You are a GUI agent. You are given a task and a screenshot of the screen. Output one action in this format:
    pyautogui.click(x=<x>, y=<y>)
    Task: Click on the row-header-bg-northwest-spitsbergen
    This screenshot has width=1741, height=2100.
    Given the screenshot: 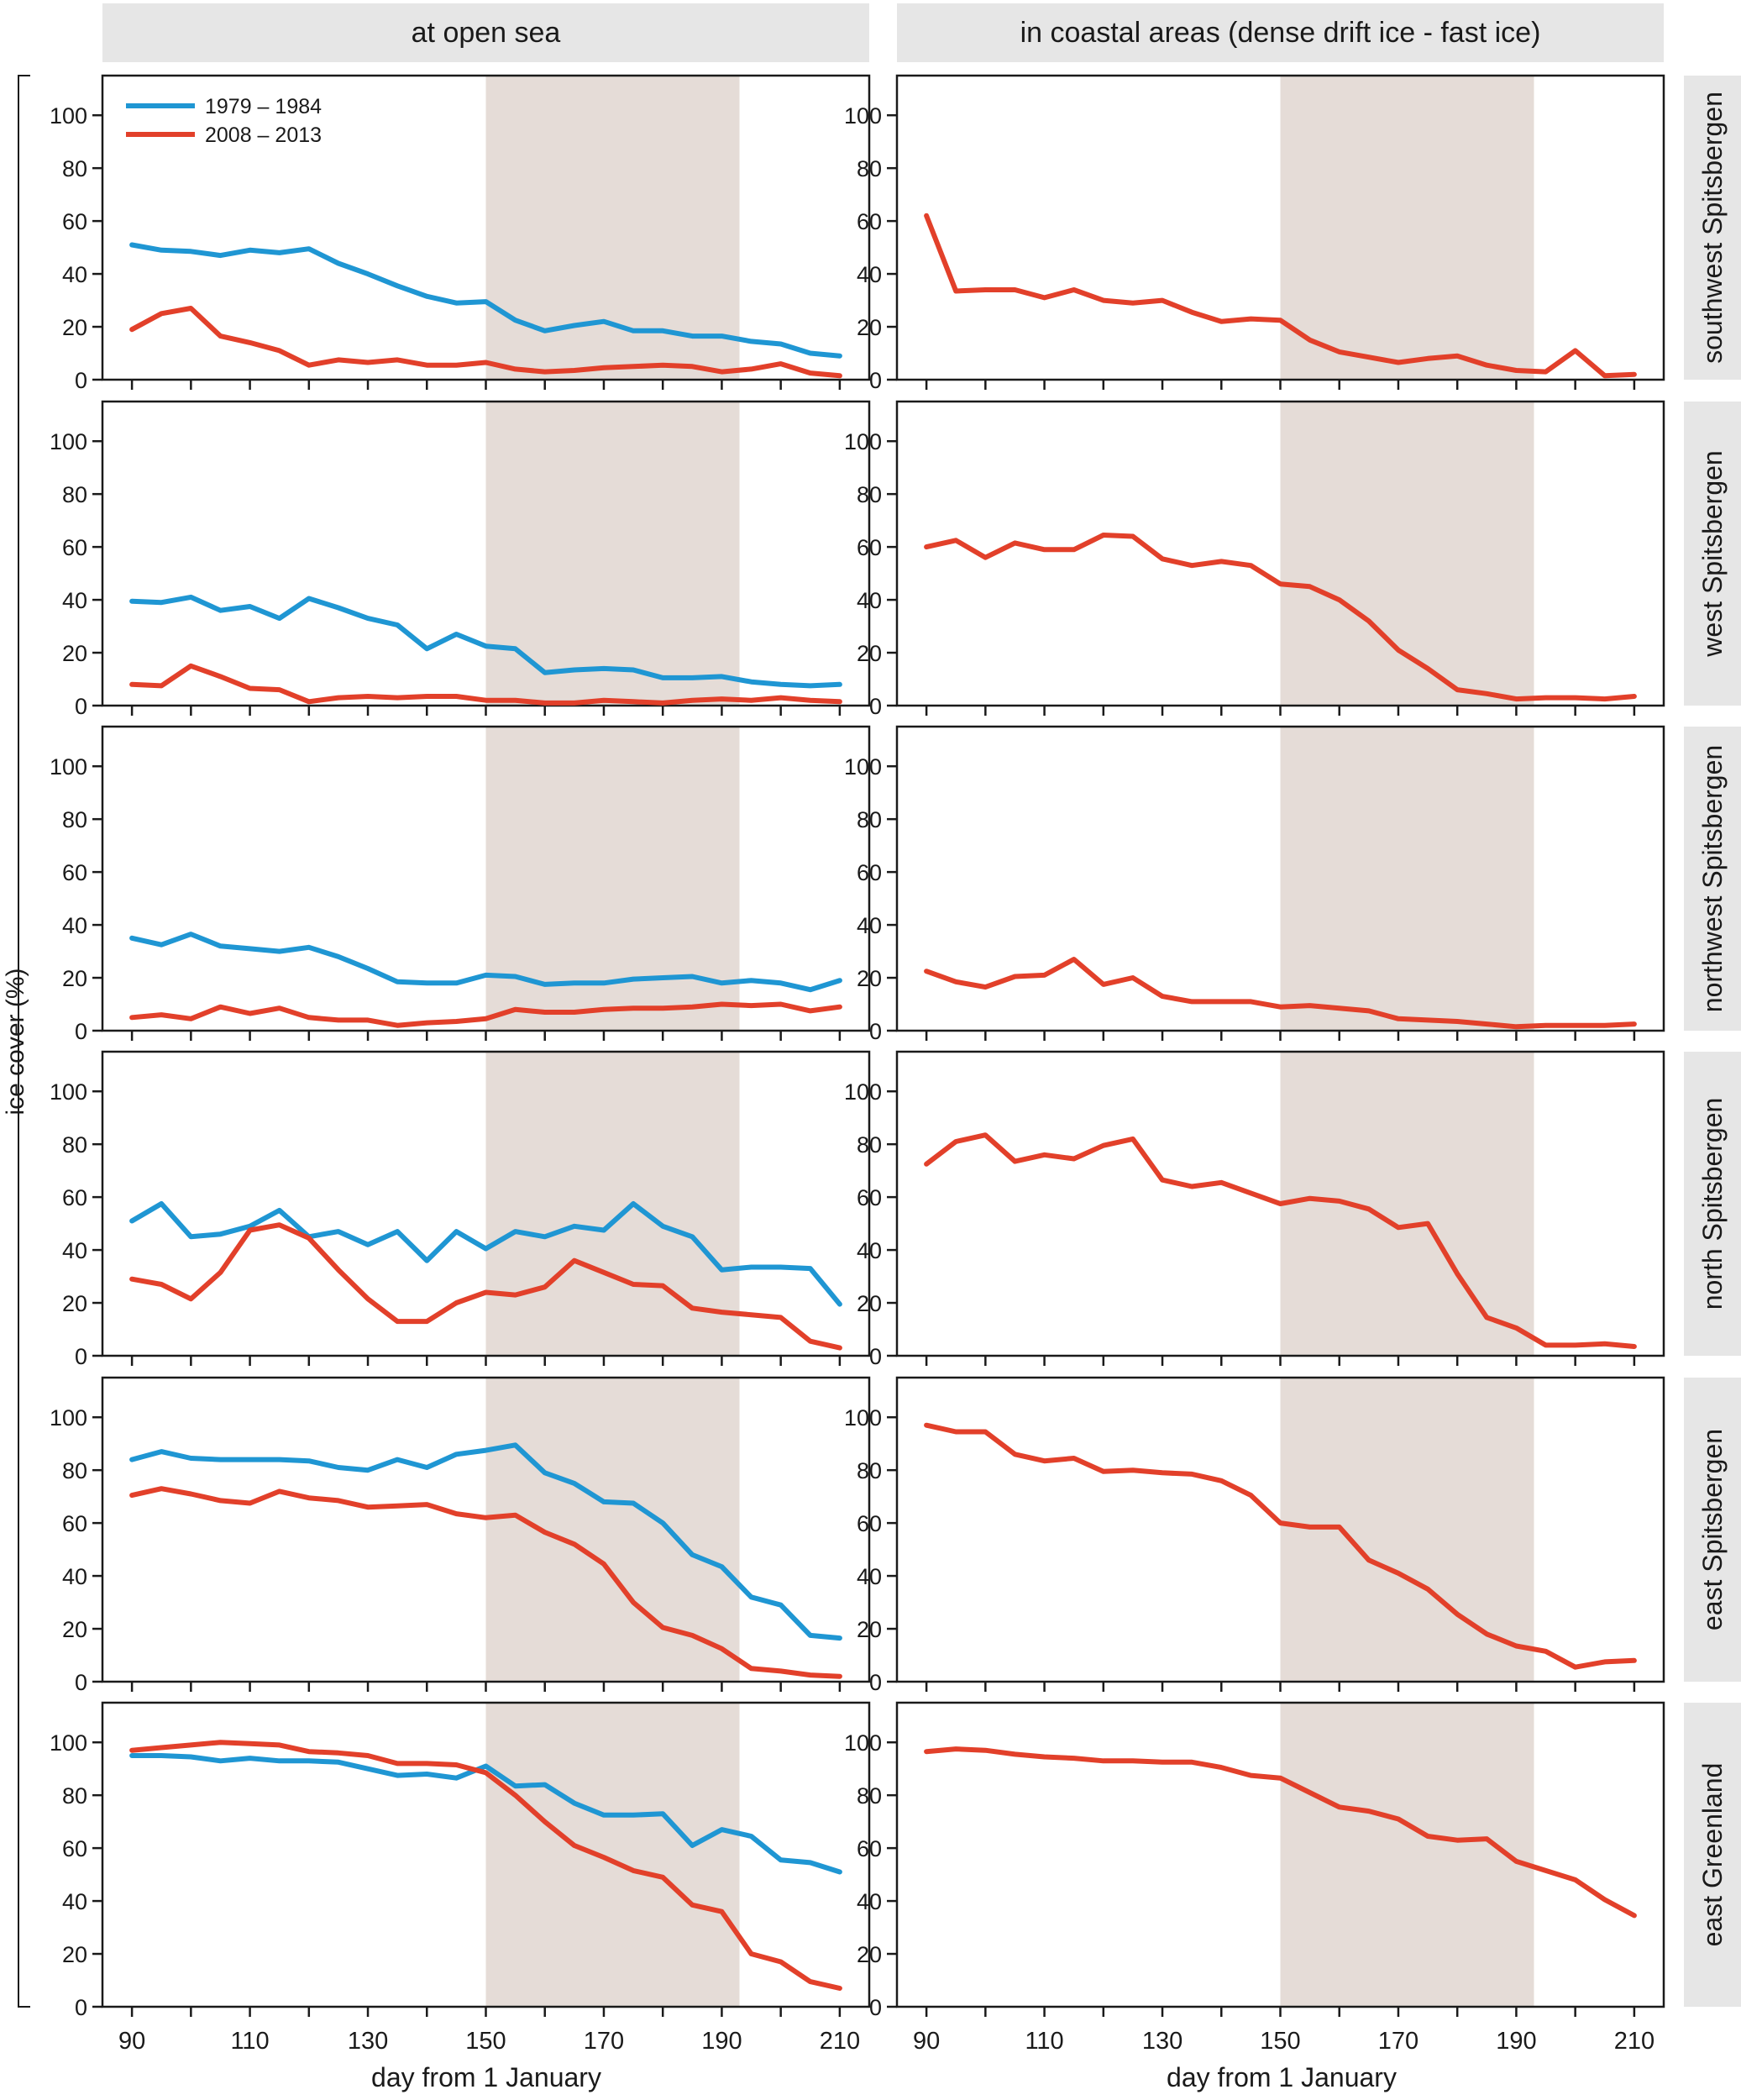 What is the action you would take?
    pyautogui.click(x=1713, y=879)
    